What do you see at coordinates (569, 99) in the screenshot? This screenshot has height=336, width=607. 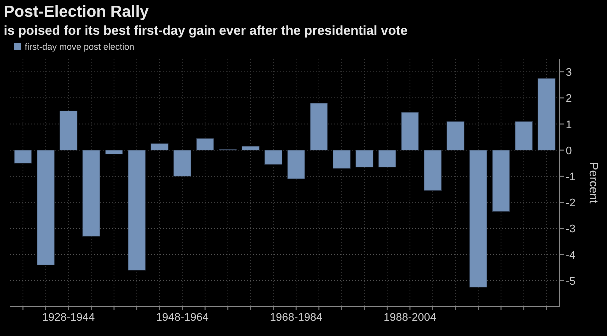 I see `y-tick-label: 2` at bounding box center [569, 99].